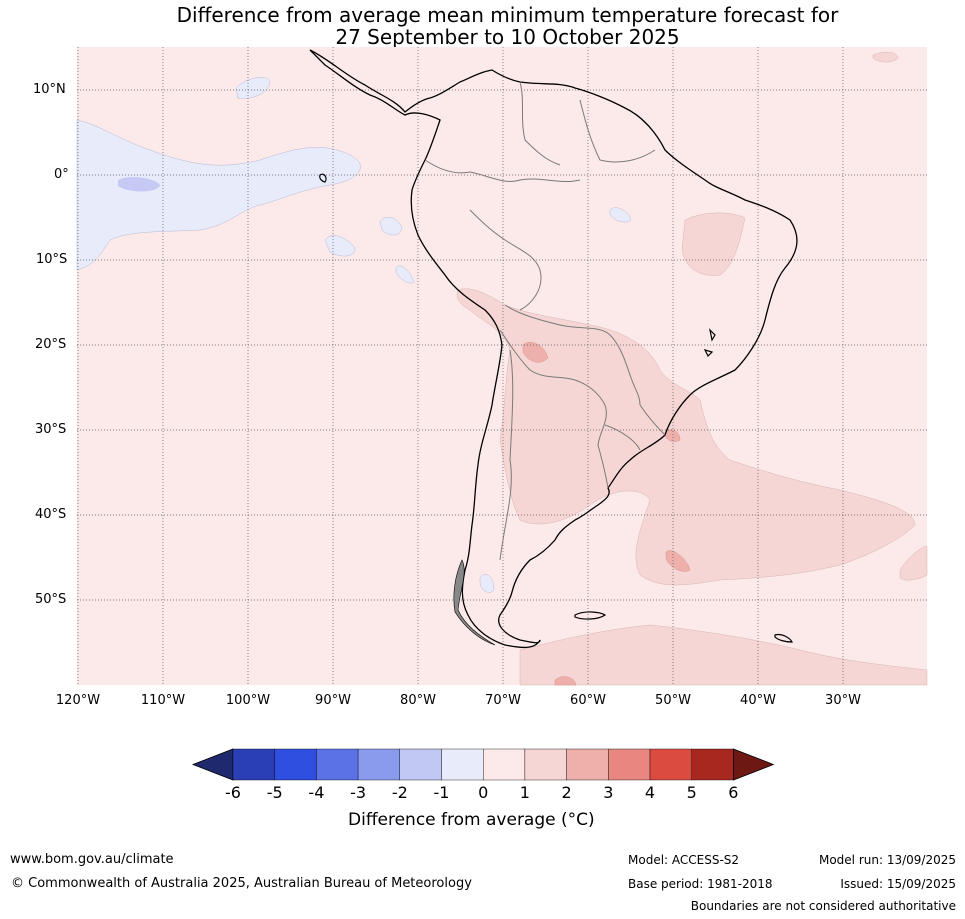 The image size is (965, 919). I want to click on lon-label-120w: 120°W, so click(78, 700).